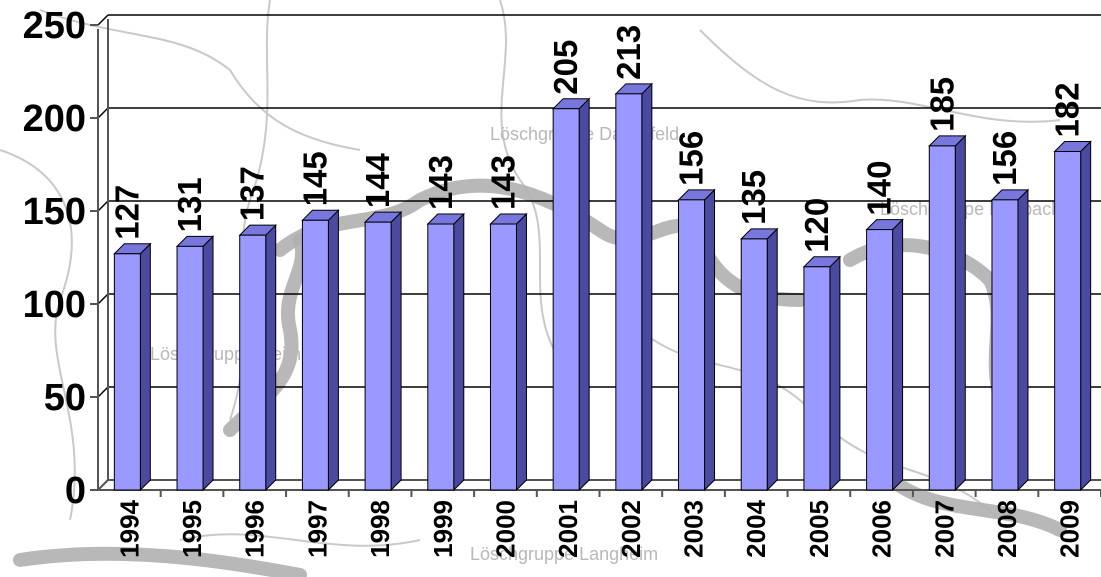  What do you see at coordinates (54, 26) in the screenshot?
I see `y-tick-label: 250` at bounding box center [54, 26].